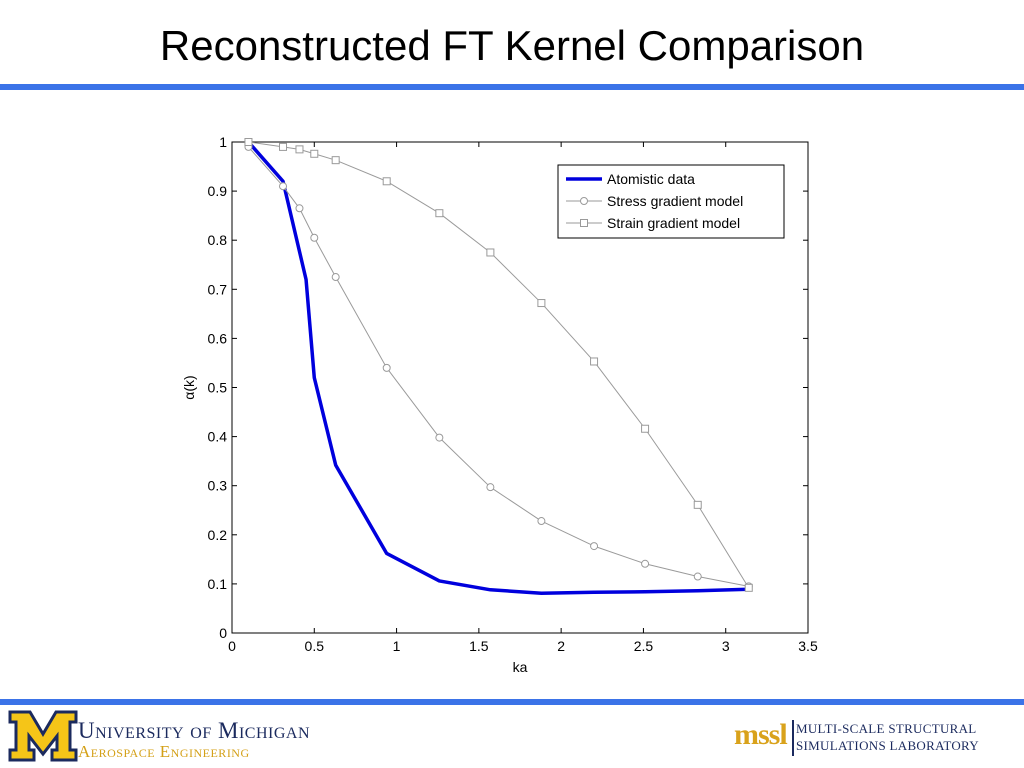 This screenshot has width=1024, height=768. Describe the element at coordinates (218, 338) in the screenshot. I see `y-tick-label: 0.6` at that location.